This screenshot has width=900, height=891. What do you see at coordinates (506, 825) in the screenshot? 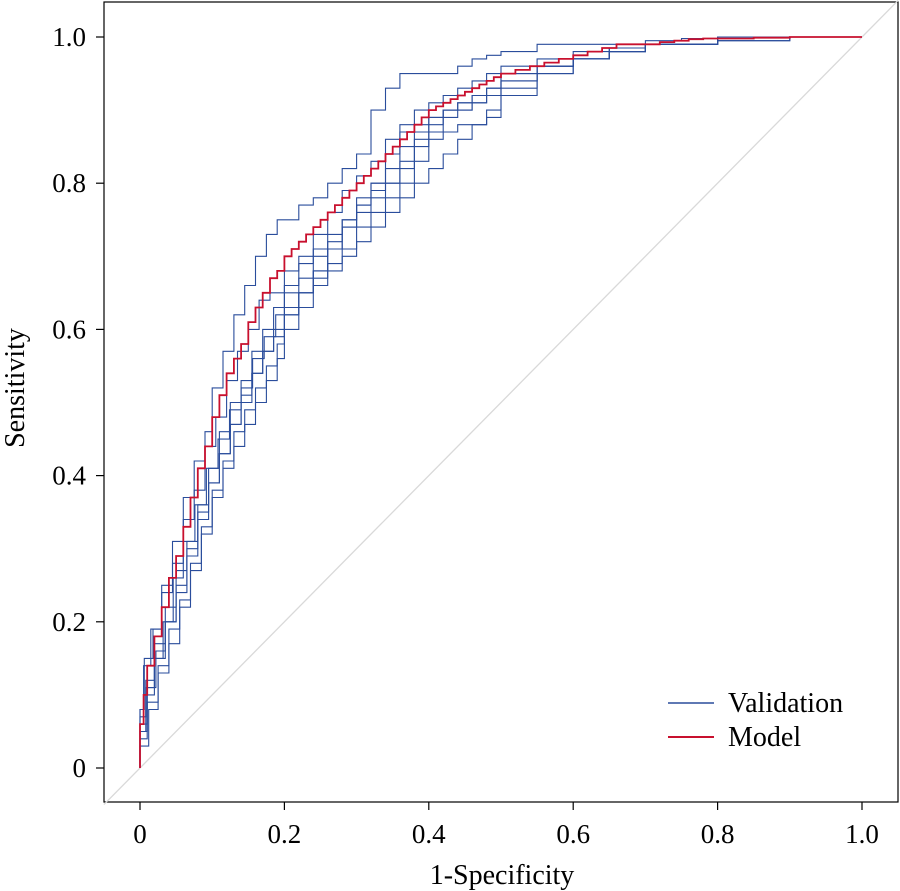
I see `x-axis-ticks: 0 0.2 0.4 0.6 0.8 1.0` at bounding box center [506, 825].